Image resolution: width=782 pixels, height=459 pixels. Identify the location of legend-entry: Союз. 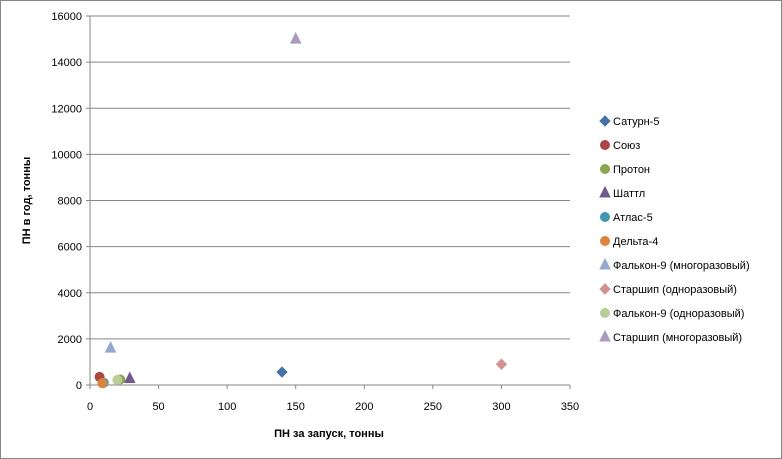
(626, 146).